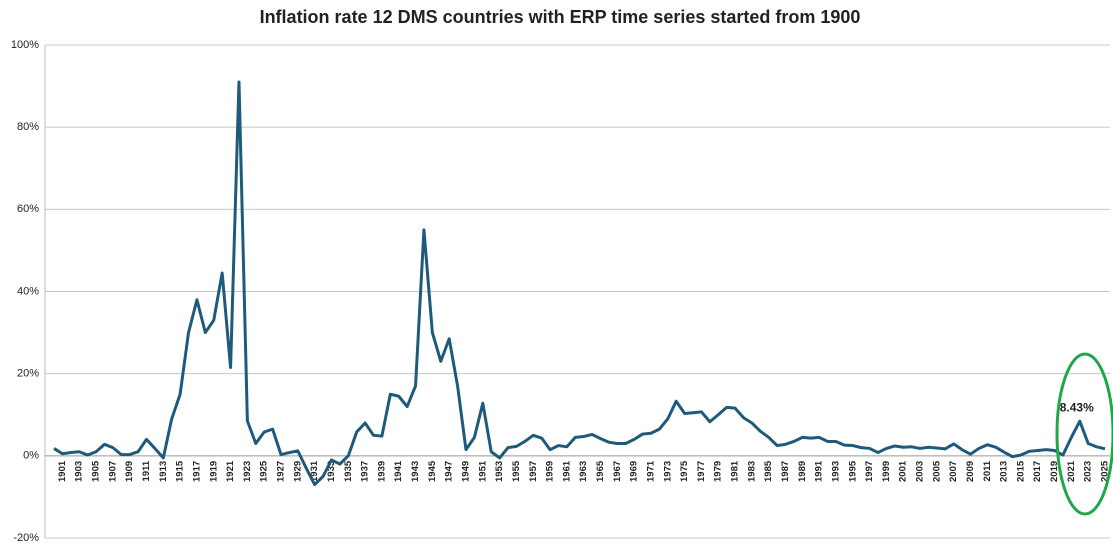 The height and width of the screenshot is (543, 1113). What do you see at coordinates (28, 209) in the screenshot?
I see `y-tick-label: 60%` at bounding box center [28, 209].